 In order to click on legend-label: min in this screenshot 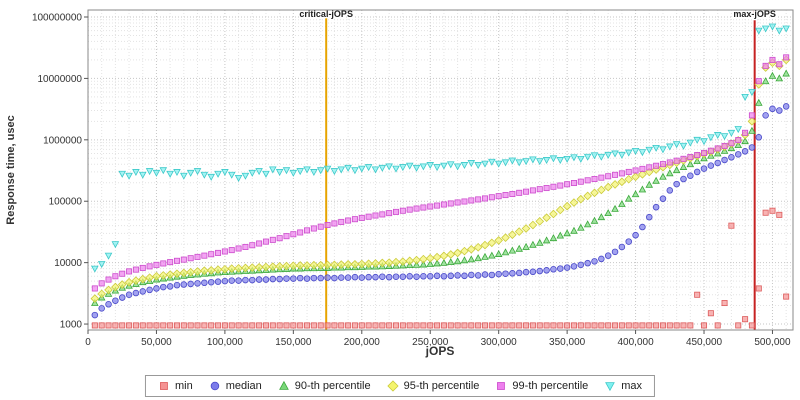, I will do `click(183, 386)`.